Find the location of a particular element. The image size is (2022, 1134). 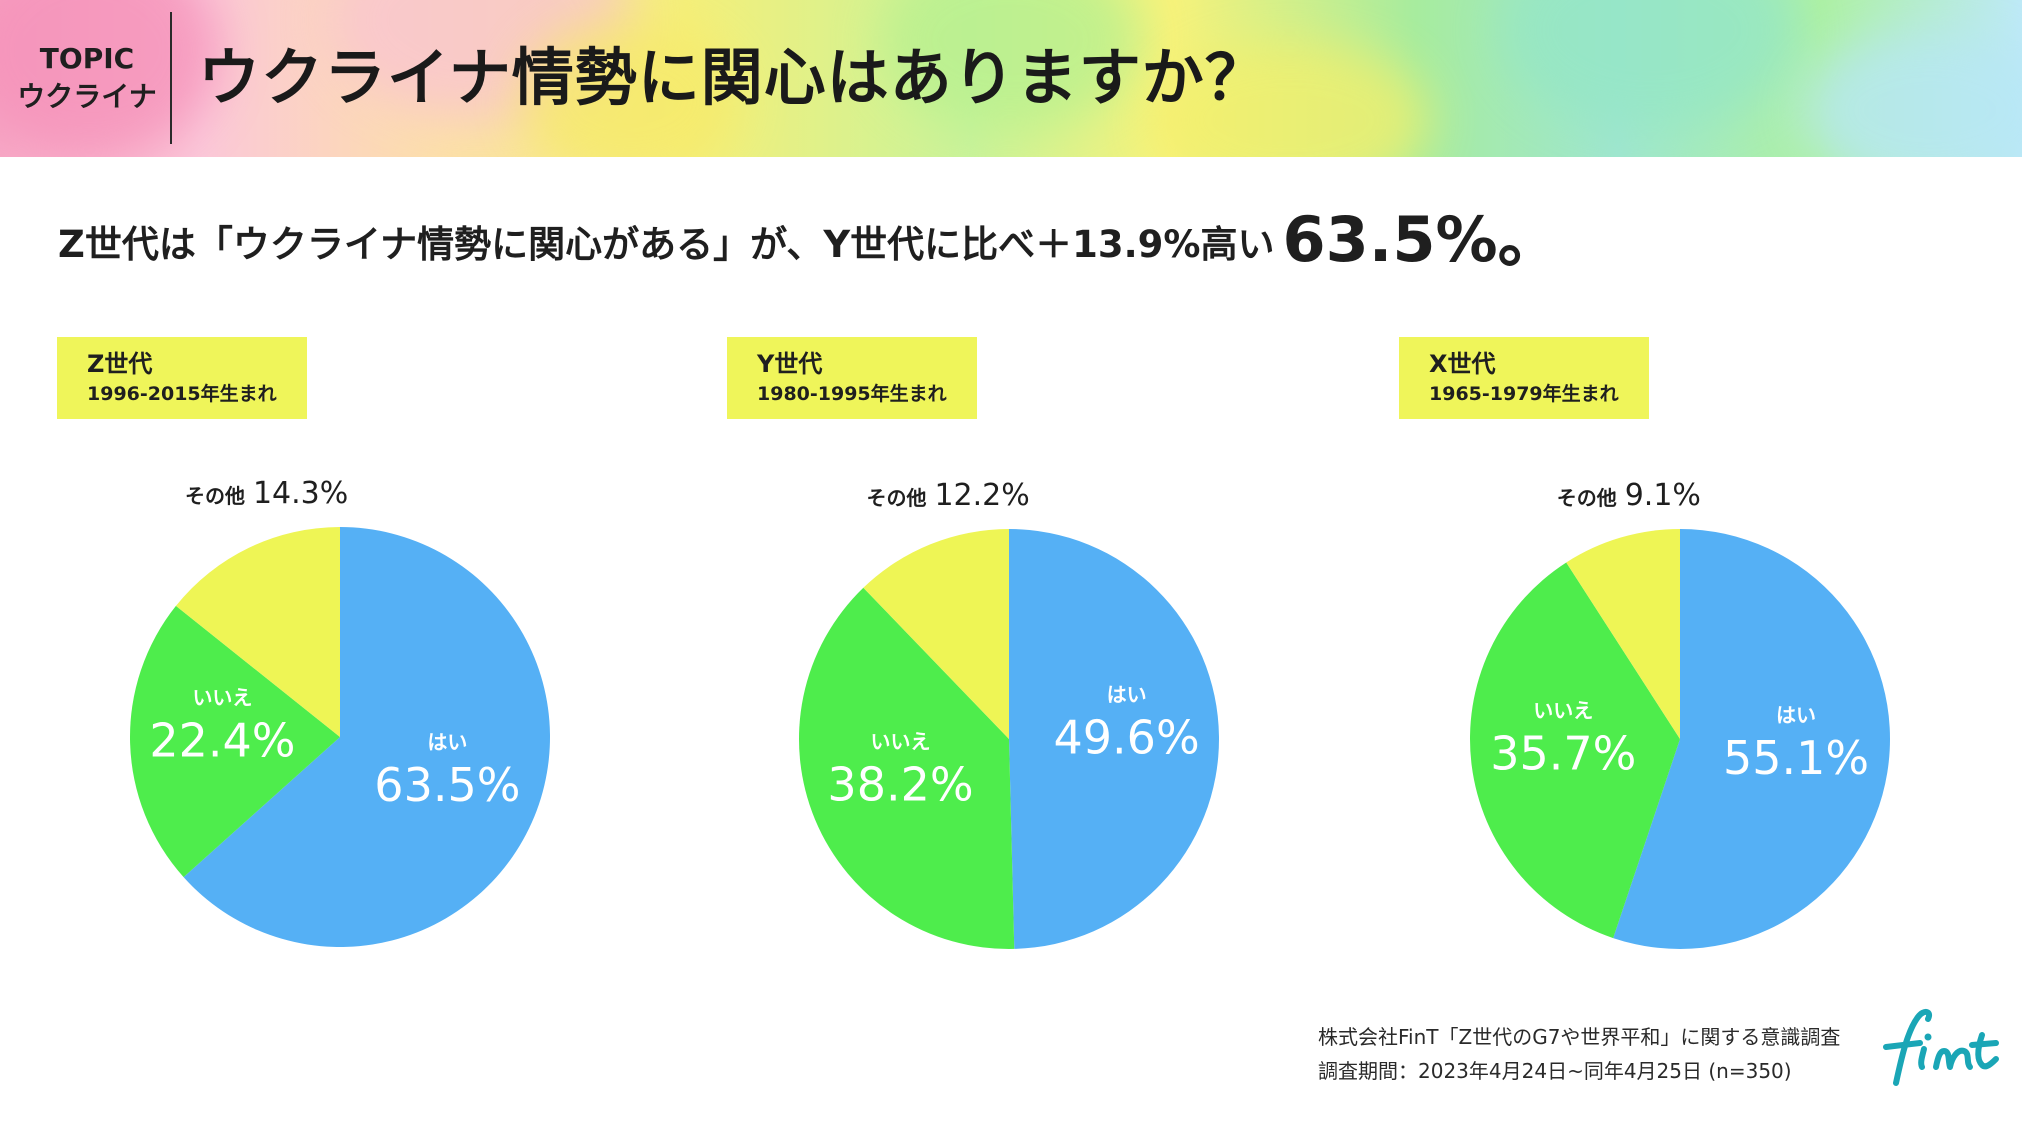

generation-years: 1965-1979年生まれ is located at coordinates (1524, 394).